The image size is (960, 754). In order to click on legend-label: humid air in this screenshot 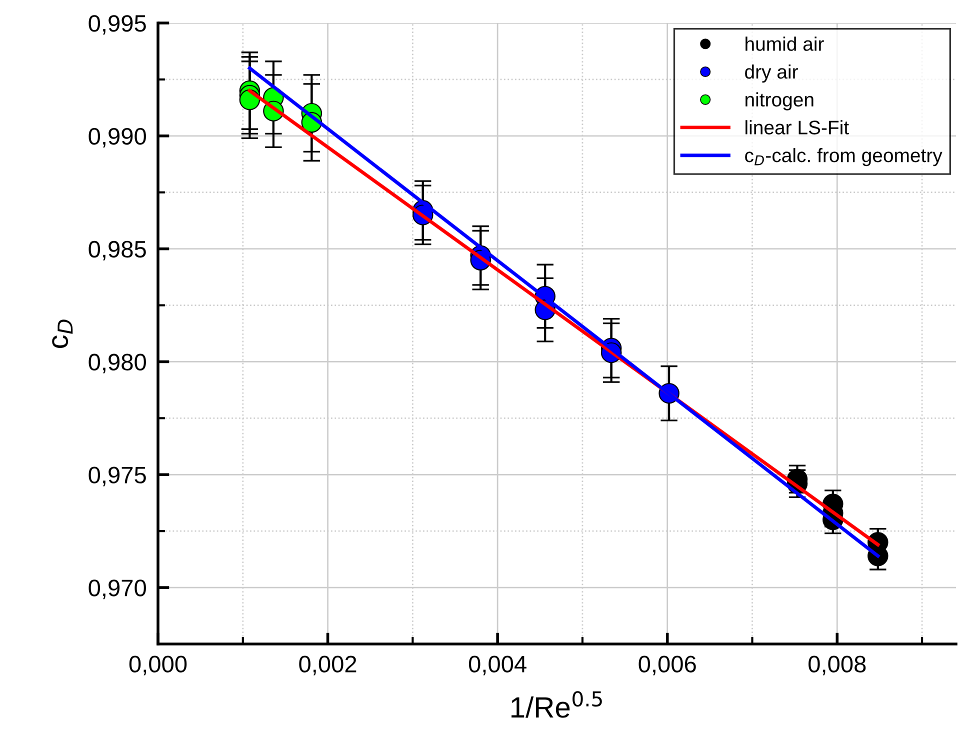, I will do `click(785, 43)`.